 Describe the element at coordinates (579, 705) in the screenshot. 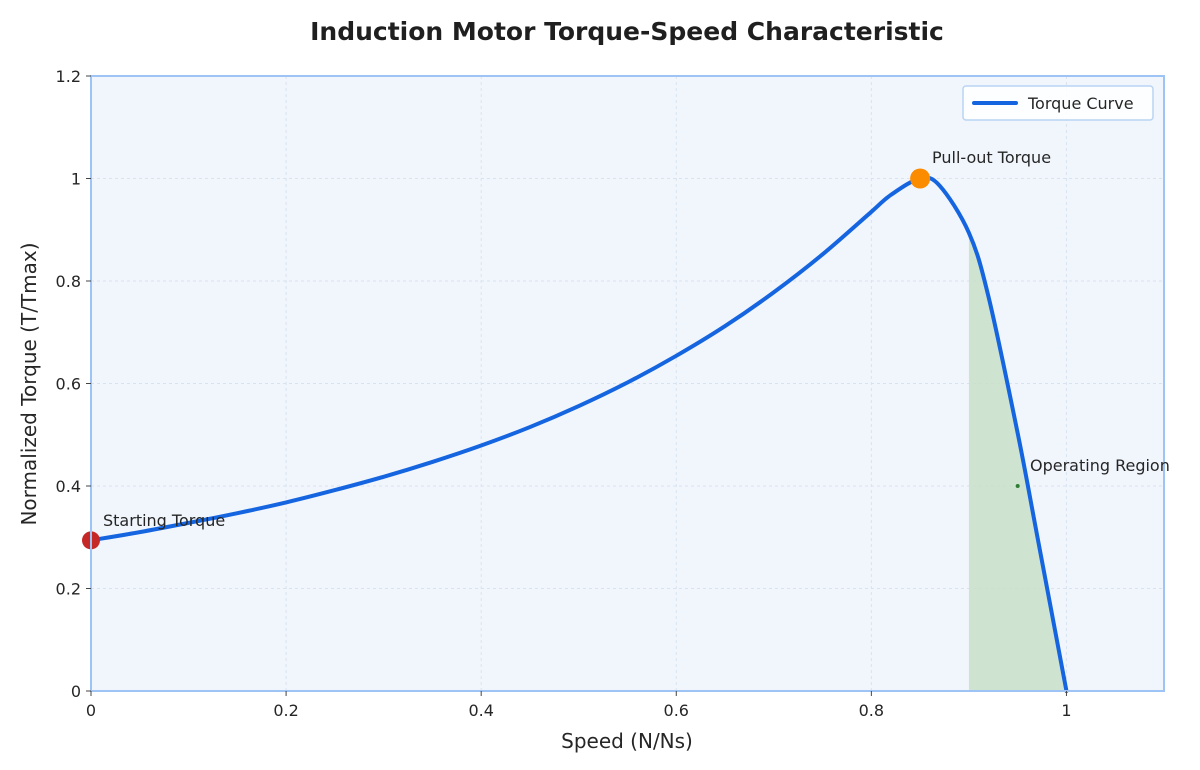

I see `x-axis-ticks: 0 0.2 0.4 0.6 0.8 1` at that location.